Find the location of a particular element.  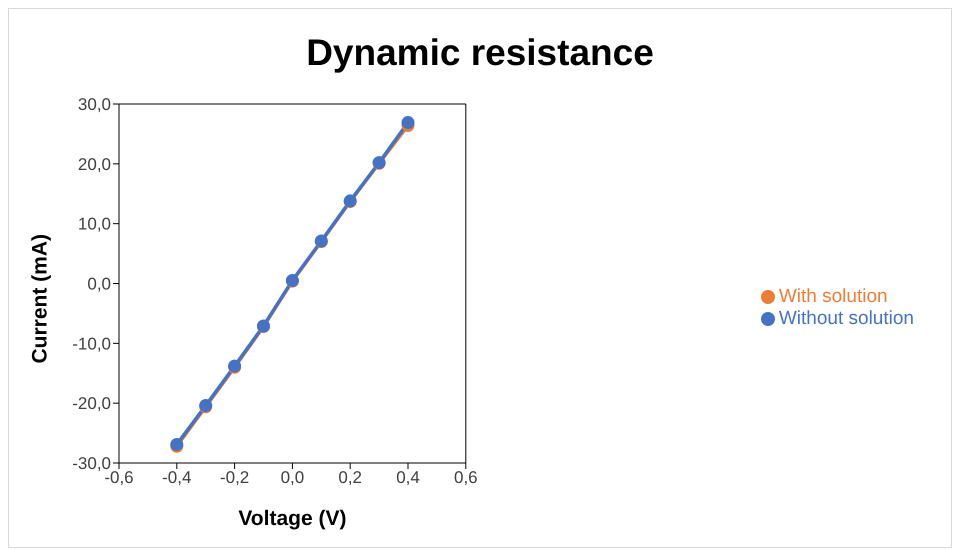

chart-title: Dynamic resistance is located at coordinates (480, 52).